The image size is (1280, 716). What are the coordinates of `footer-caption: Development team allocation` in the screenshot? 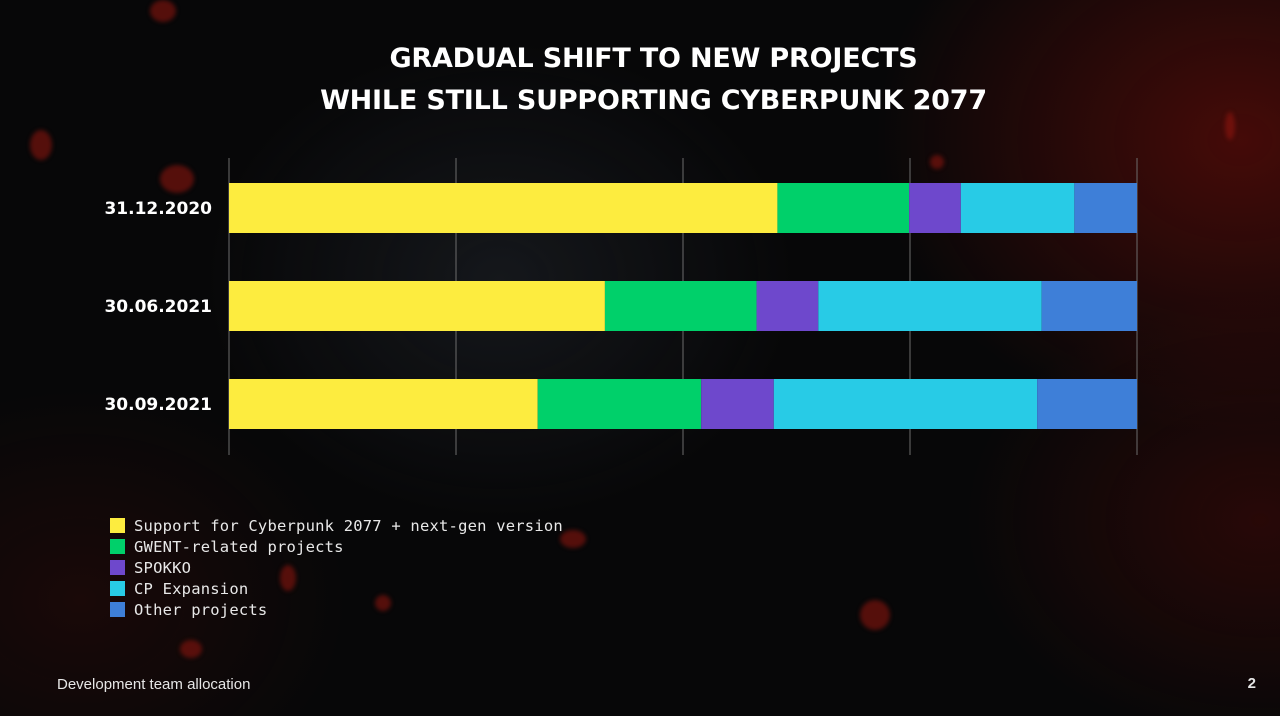 It's located at (154, 684).